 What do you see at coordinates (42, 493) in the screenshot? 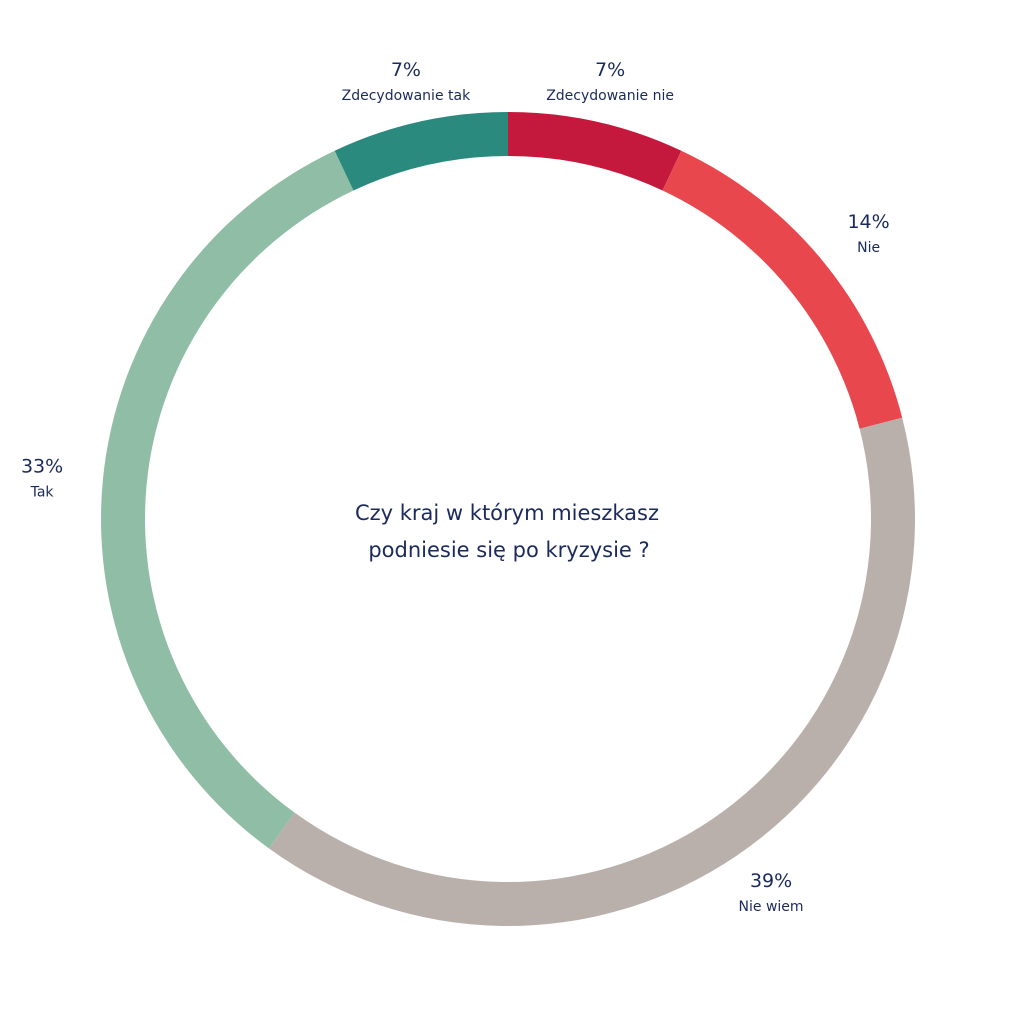
I see `slice-category-tak: Tak` at bounding box center [42, 493].